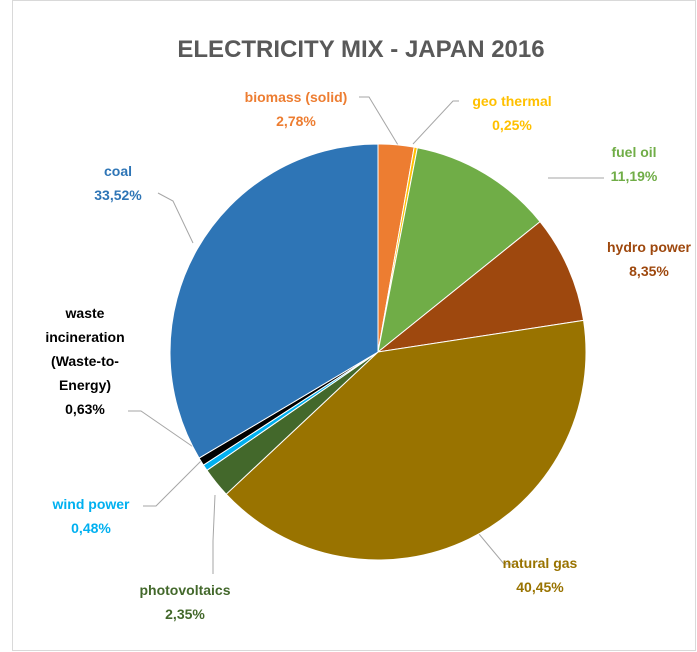 The width and height of the screenshot is (697, 652). What do you see at coordinates (85, 313) in the screenshot?
I see `slice-label-waste-incineration-waste-to-energy: waste` at bounding box center [85, 313].